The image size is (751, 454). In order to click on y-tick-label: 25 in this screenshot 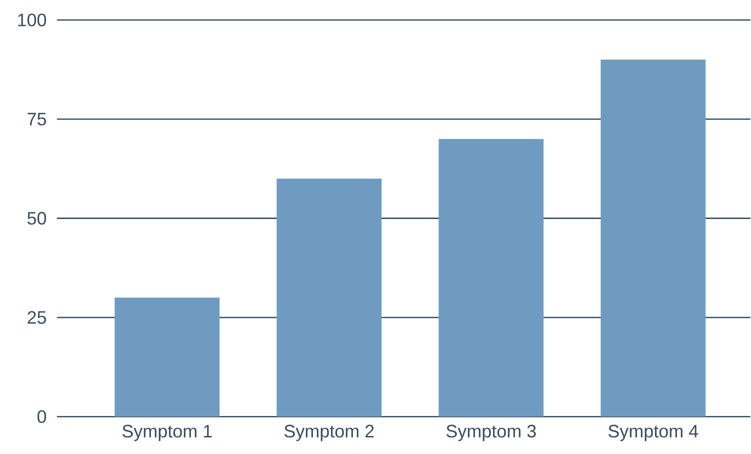, I will do `click(37, 317)`.